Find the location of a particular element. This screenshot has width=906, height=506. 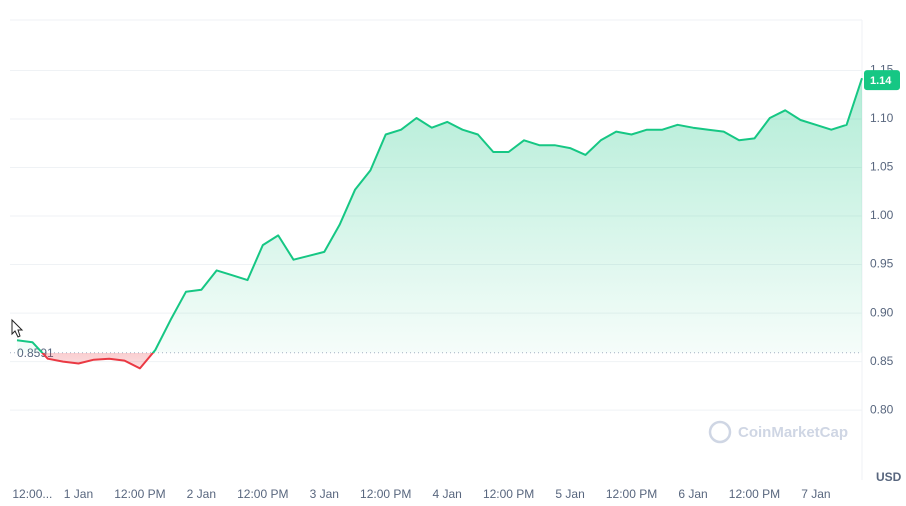

x-tick-label: 4 Jan is located at coordinates (447, 494).